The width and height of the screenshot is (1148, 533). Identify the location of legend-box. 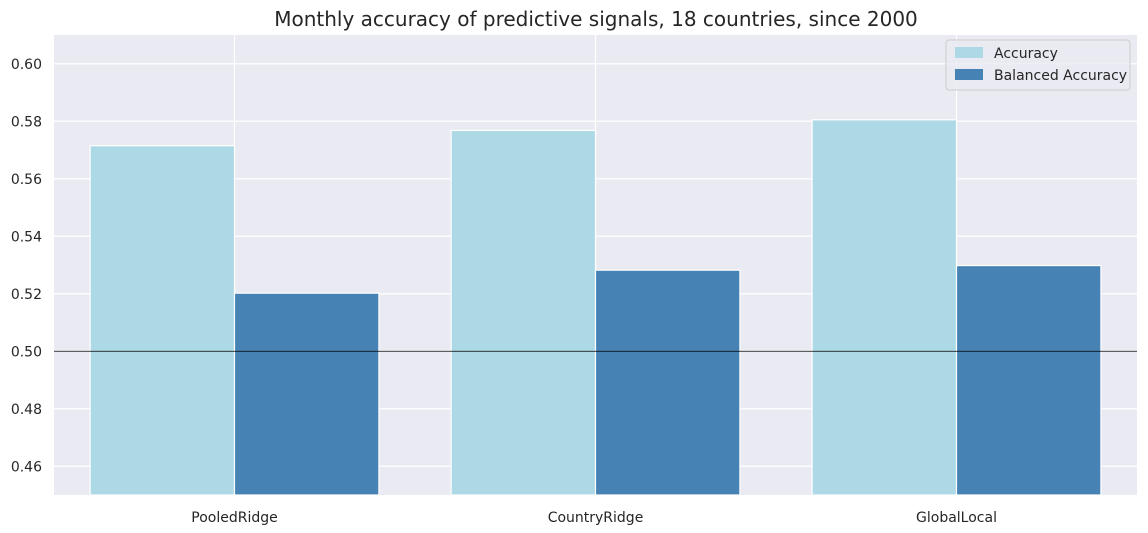
(1038, 65).